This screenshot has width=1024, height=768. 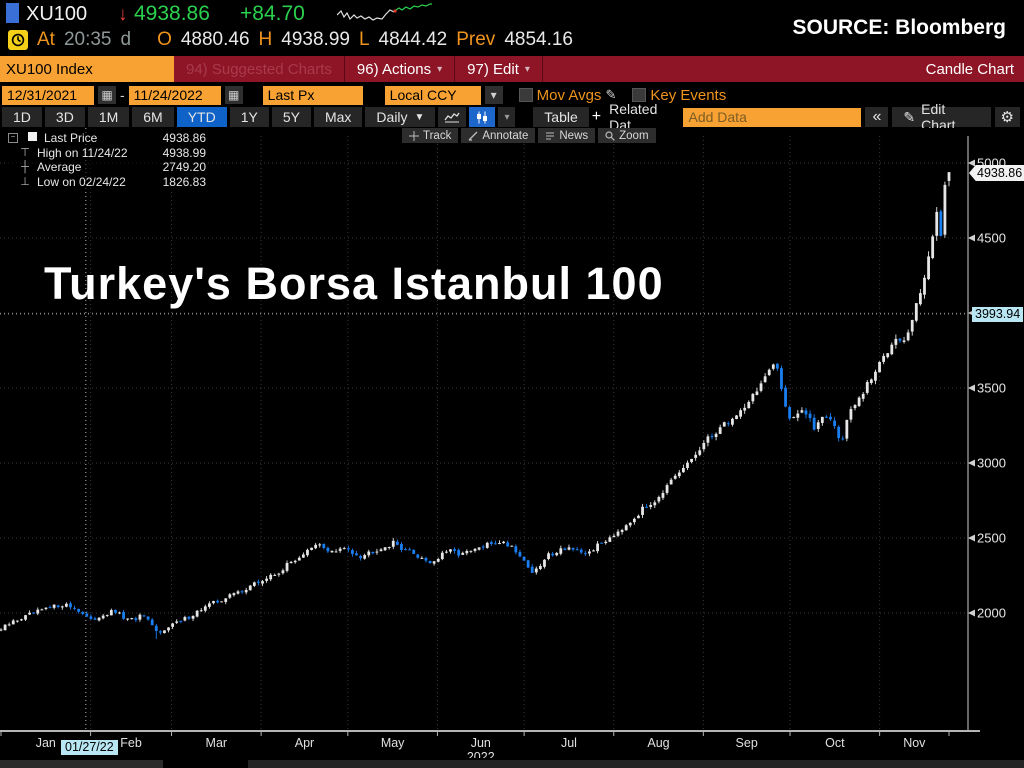 I want to click on tab-range-max: Max, so click(x=338, y=117).